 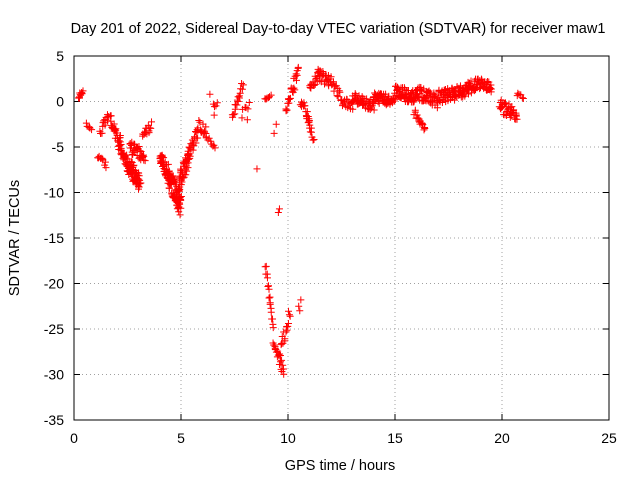 I want to click on x-axis-label: GPS time / hours, so click(x=340, y=466).